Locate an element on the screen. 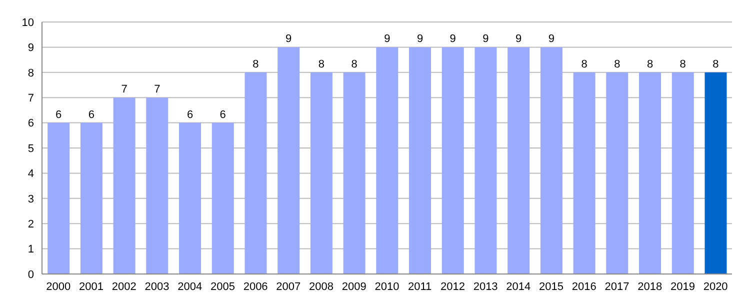 Image resolution: width=750 pixels, height=300 pixels. y-tick-label: 0 is located at coordinates (31, 274).